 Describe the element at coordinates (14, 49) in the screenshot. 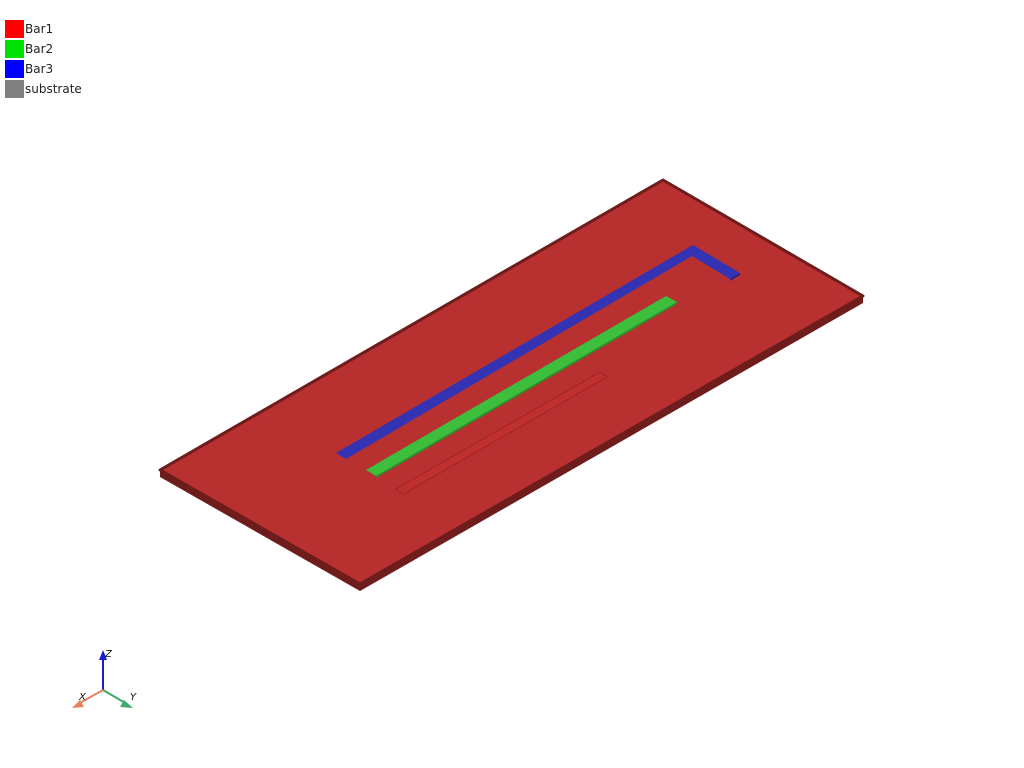

I see `legend-swatch-bar2` at that location.